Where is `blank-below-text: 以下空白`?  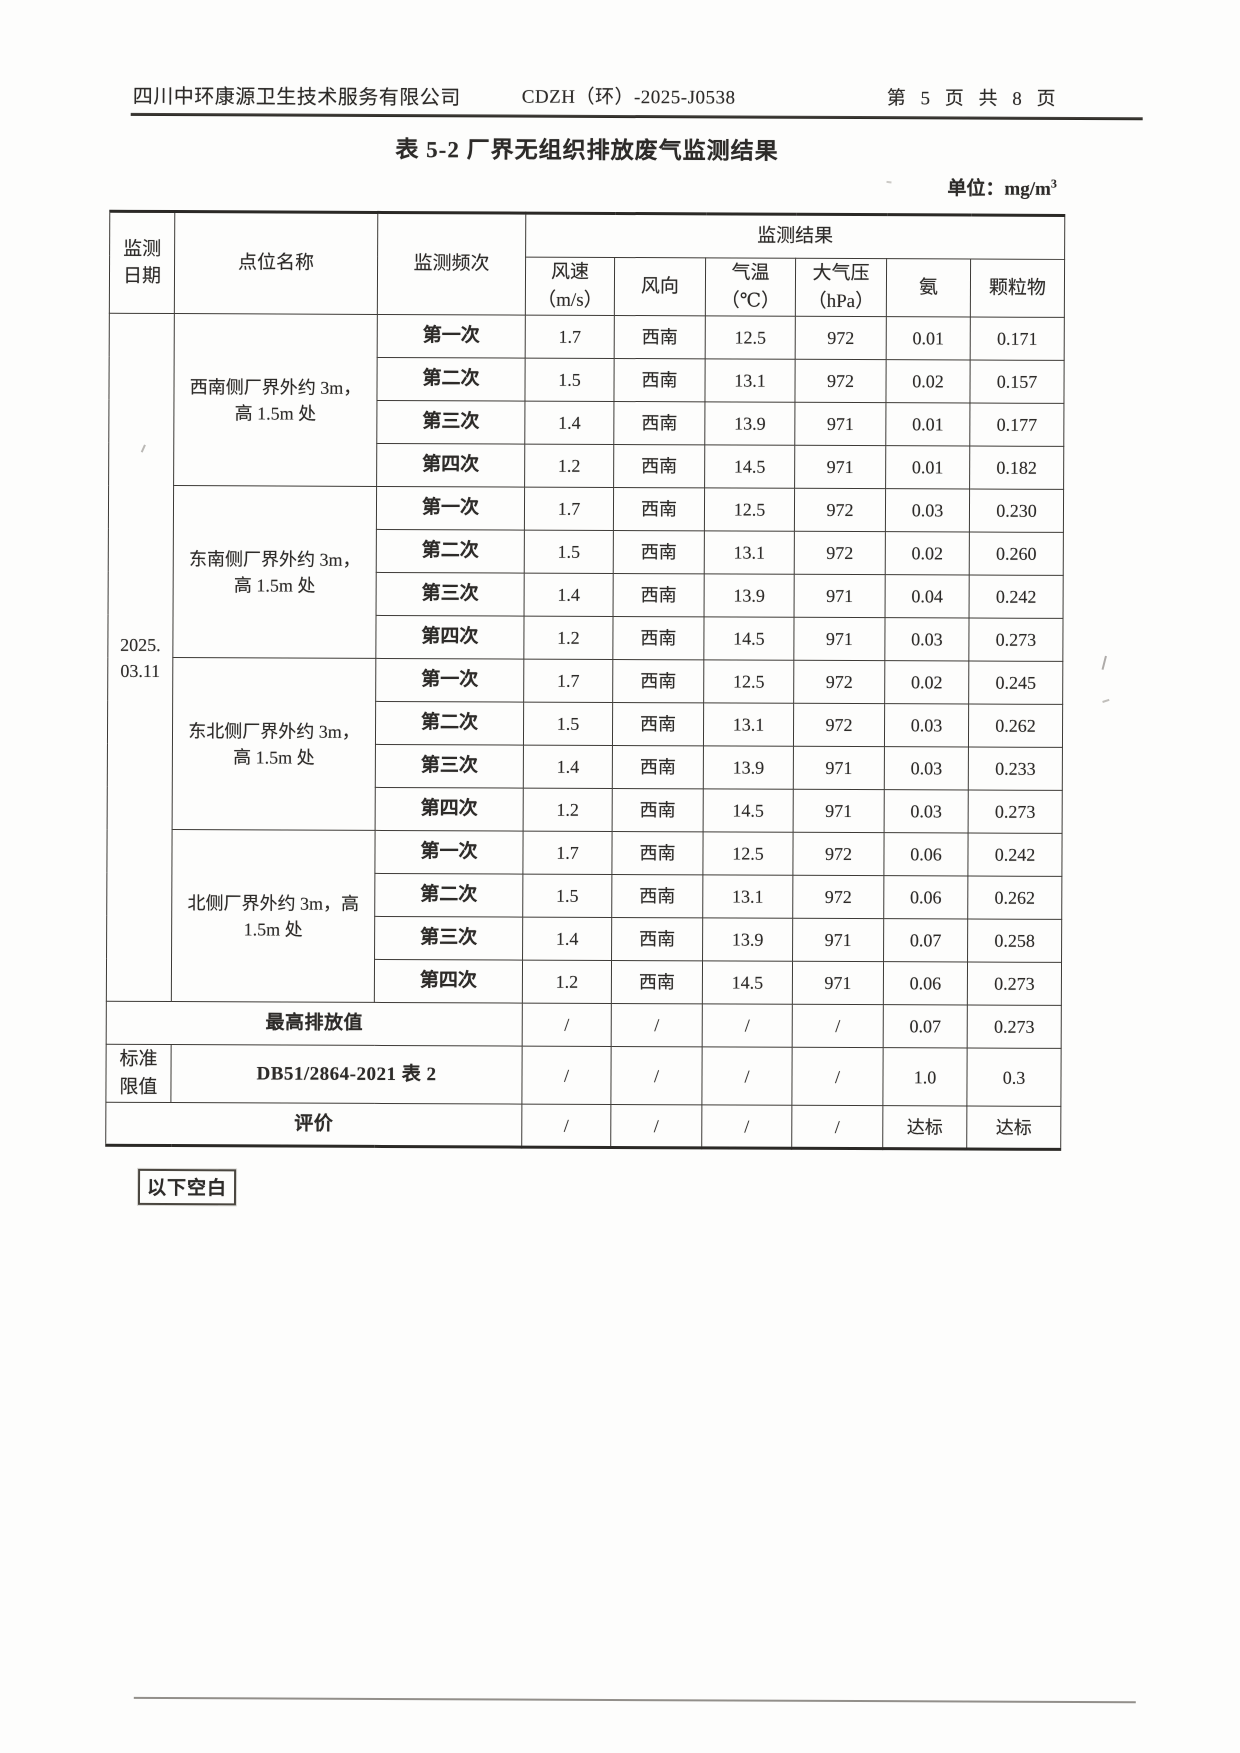
blank-below-text: 以下空白 is located at coordinates (187, 1188).